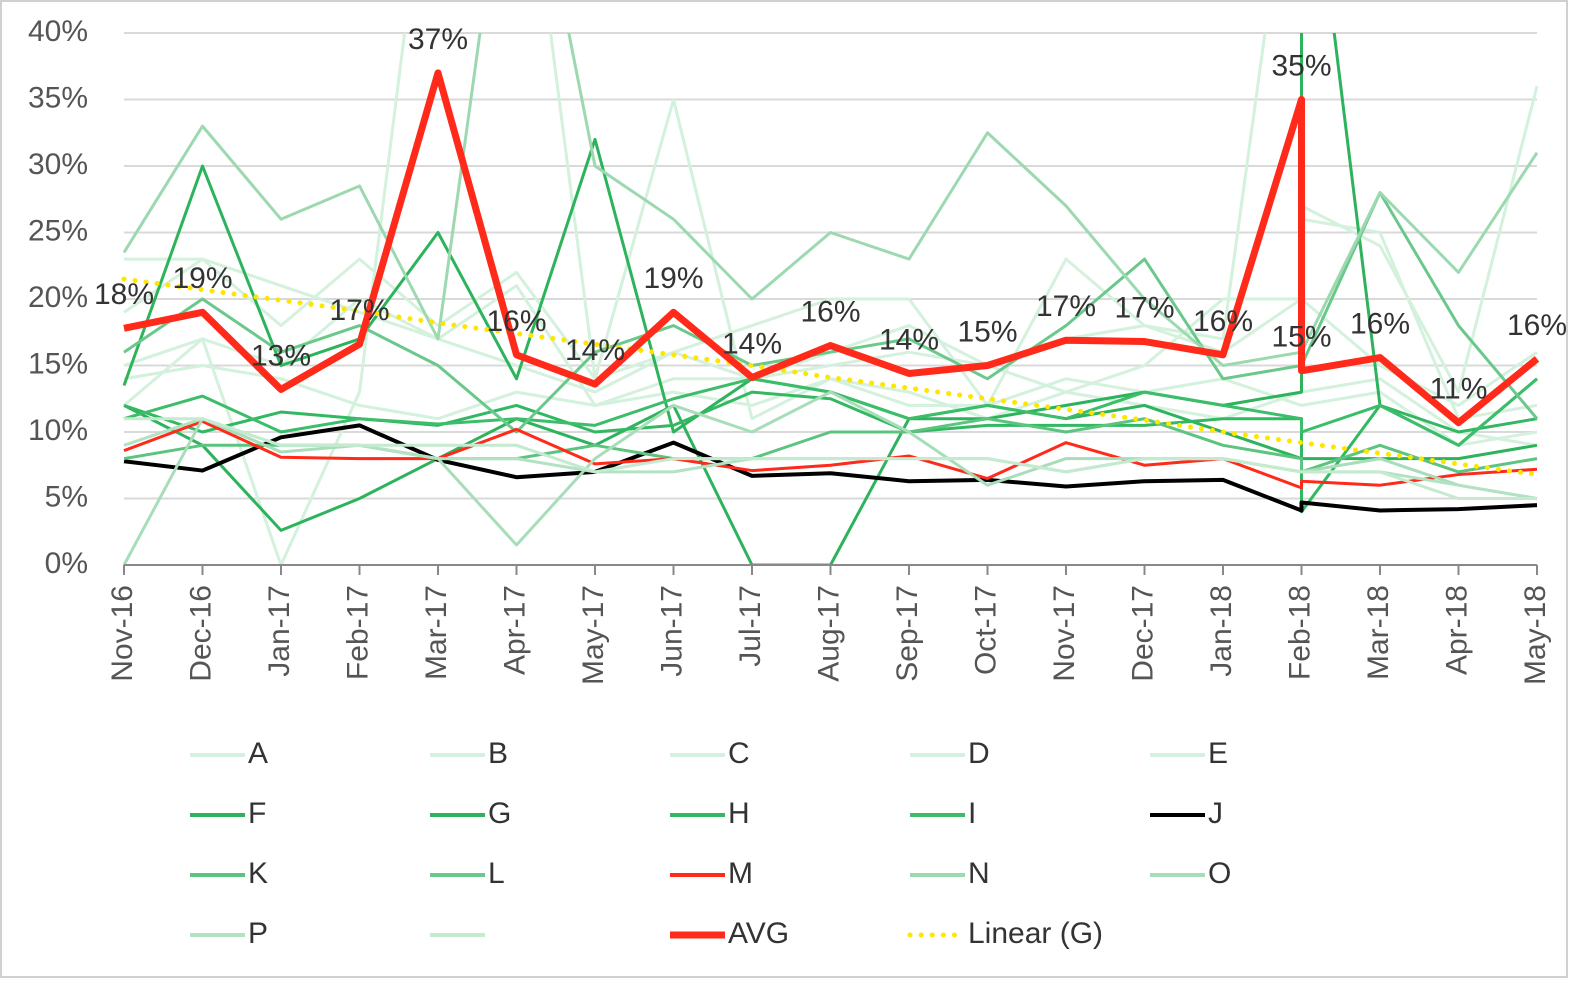  I want to click on legend-label: AVG, so click(758, 933).